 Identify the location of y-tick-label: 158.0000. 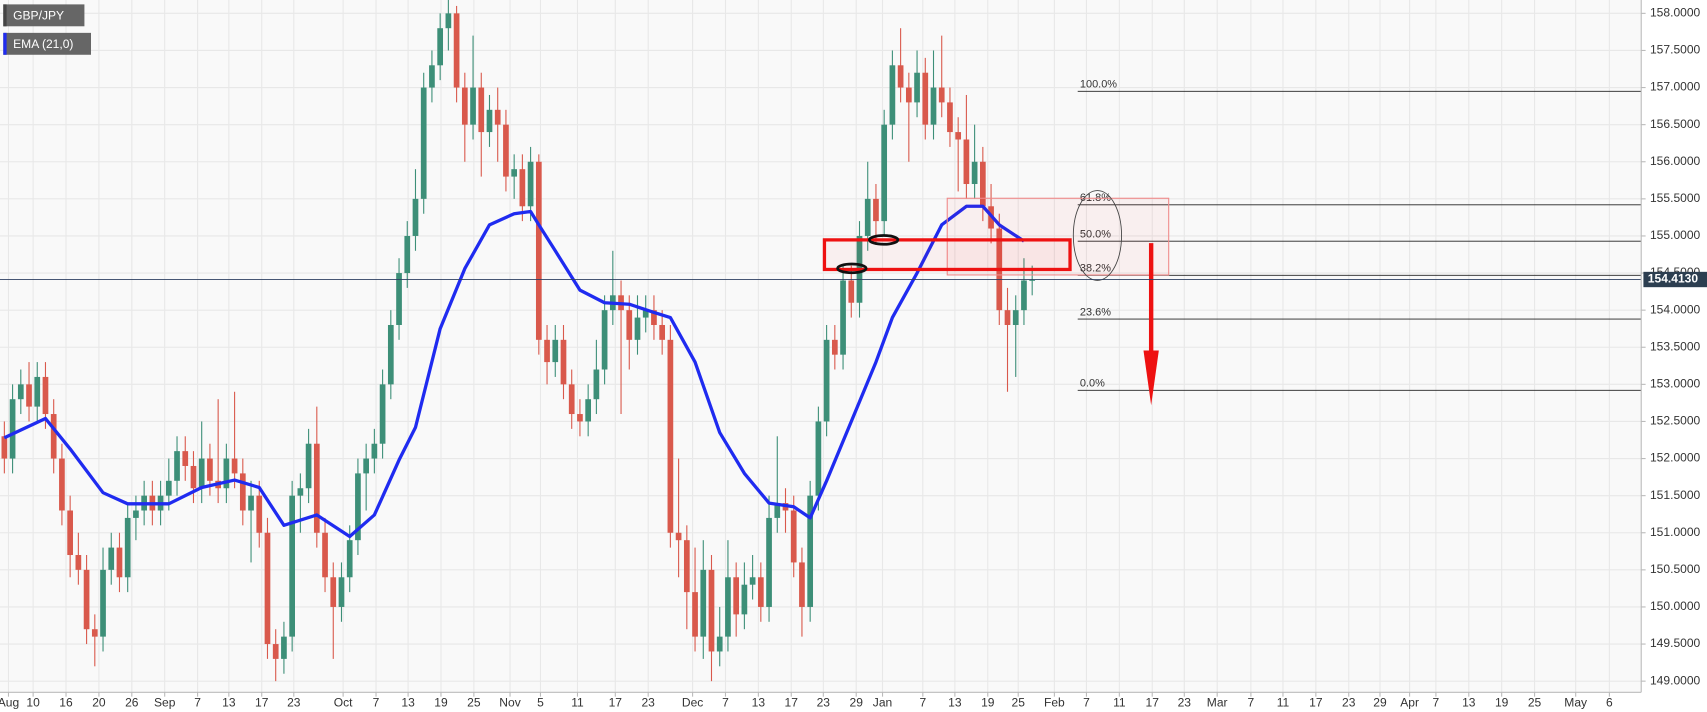
(1675, 13).